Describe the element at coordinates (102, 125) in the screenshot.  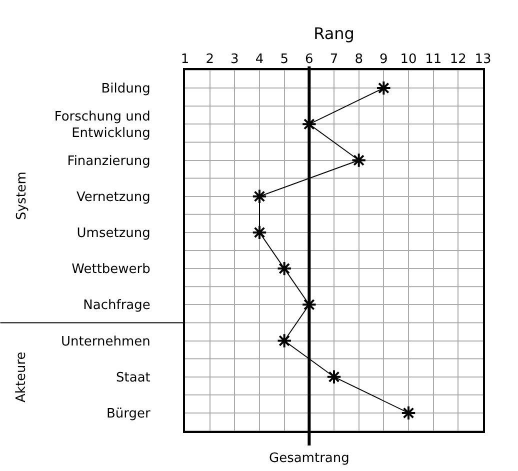
I see `y-tick-label: Forschung und Entwicklung` at that location.